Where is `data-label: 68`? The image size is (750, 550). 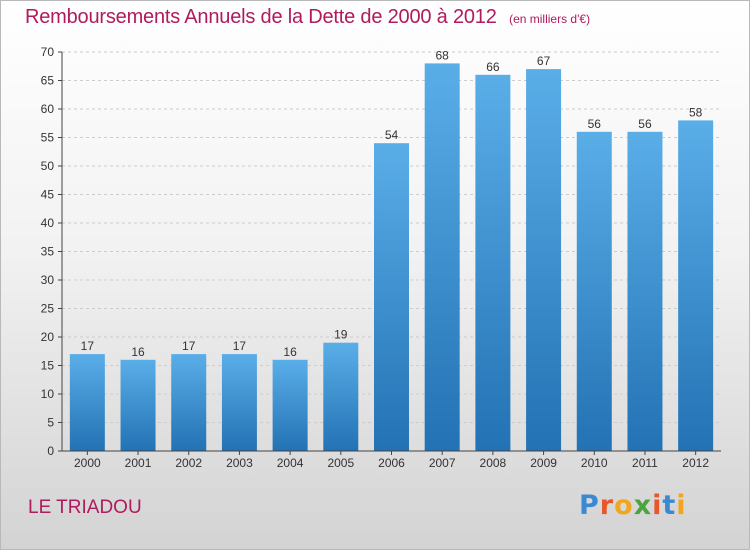
data-label: 68 is located at coordinates (443, 55).